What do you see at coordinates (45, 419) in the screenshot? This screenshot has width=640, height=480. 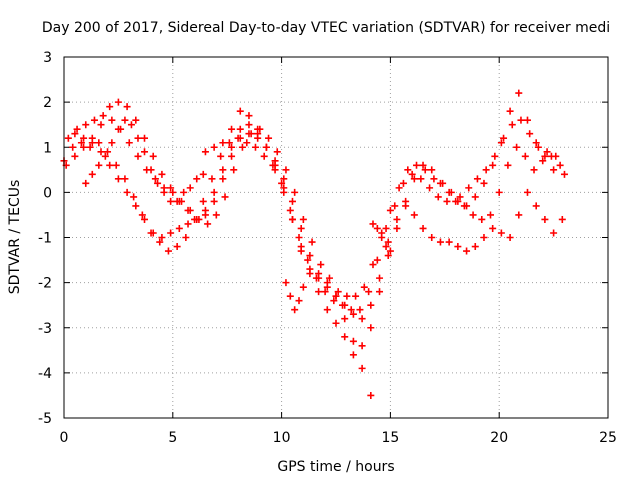 I see `y-tick-label: -5` at bounding box center [45, 419].